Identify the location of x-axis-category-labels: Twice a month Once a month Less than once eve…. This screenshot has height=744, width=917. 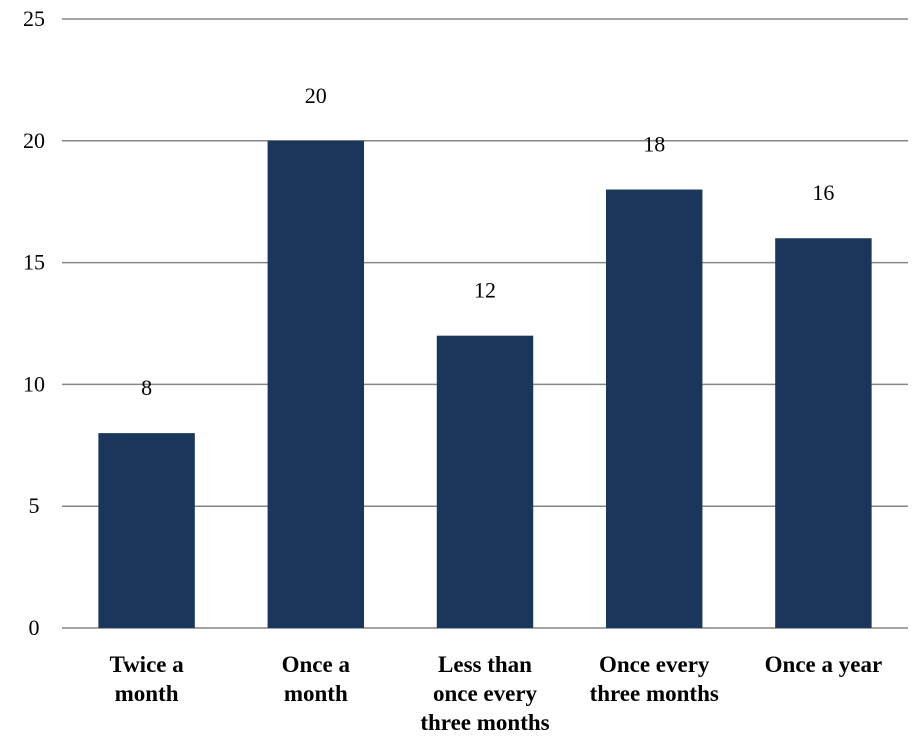
(495, 693).